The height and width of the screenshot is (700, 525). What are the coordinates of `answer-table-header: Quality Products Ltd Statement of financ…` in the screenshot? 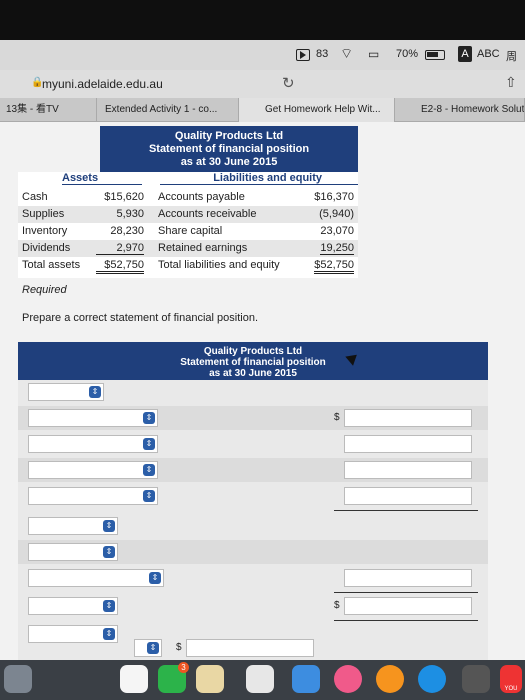 It's located at (253, 361).